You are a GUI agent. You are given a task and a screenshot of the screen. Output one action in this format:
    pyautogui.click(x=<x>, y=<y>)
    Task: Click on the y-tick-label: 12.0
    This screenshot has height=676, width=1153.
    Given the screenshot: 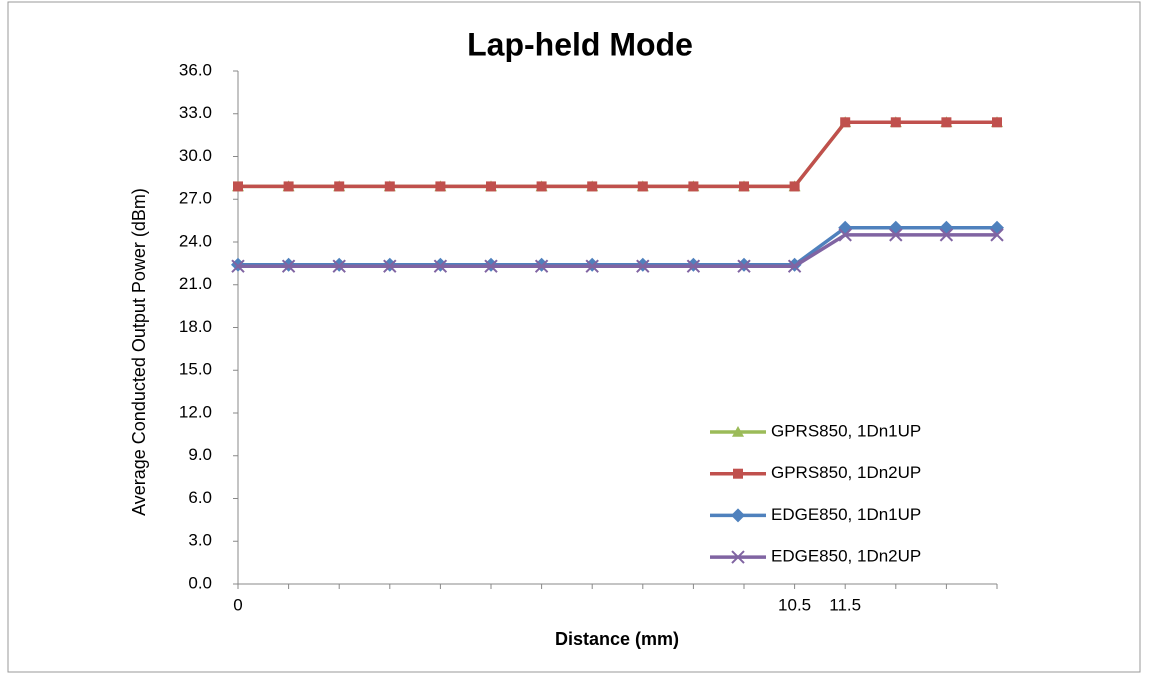 What is the action you would take?
    pyautogui.click(x=195, y=411)
    